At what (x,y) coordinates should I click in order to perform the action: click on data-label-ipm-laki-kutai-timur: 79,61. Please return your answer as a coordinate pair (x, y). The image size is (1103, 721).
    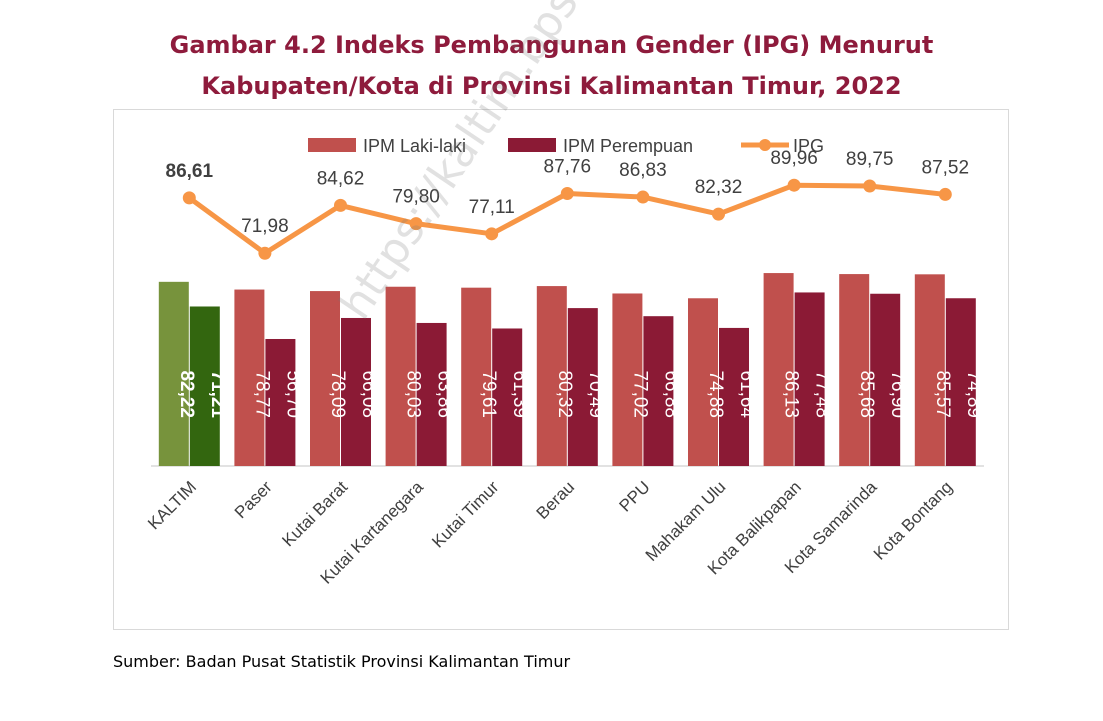
    Looking at the image, I should click on (488, 394).